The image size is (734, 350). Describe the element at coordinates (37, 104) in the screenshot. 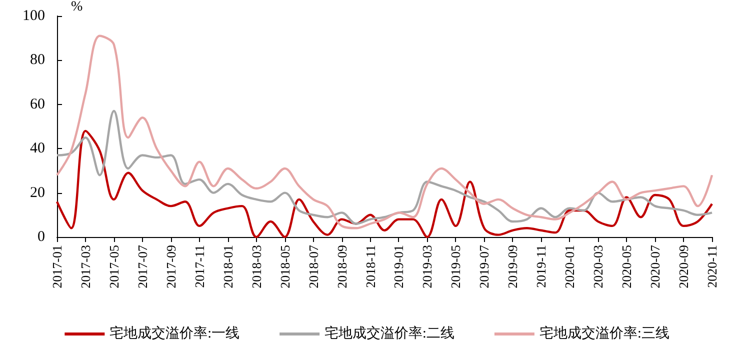

I see `y-tick-label: 60` at that location.